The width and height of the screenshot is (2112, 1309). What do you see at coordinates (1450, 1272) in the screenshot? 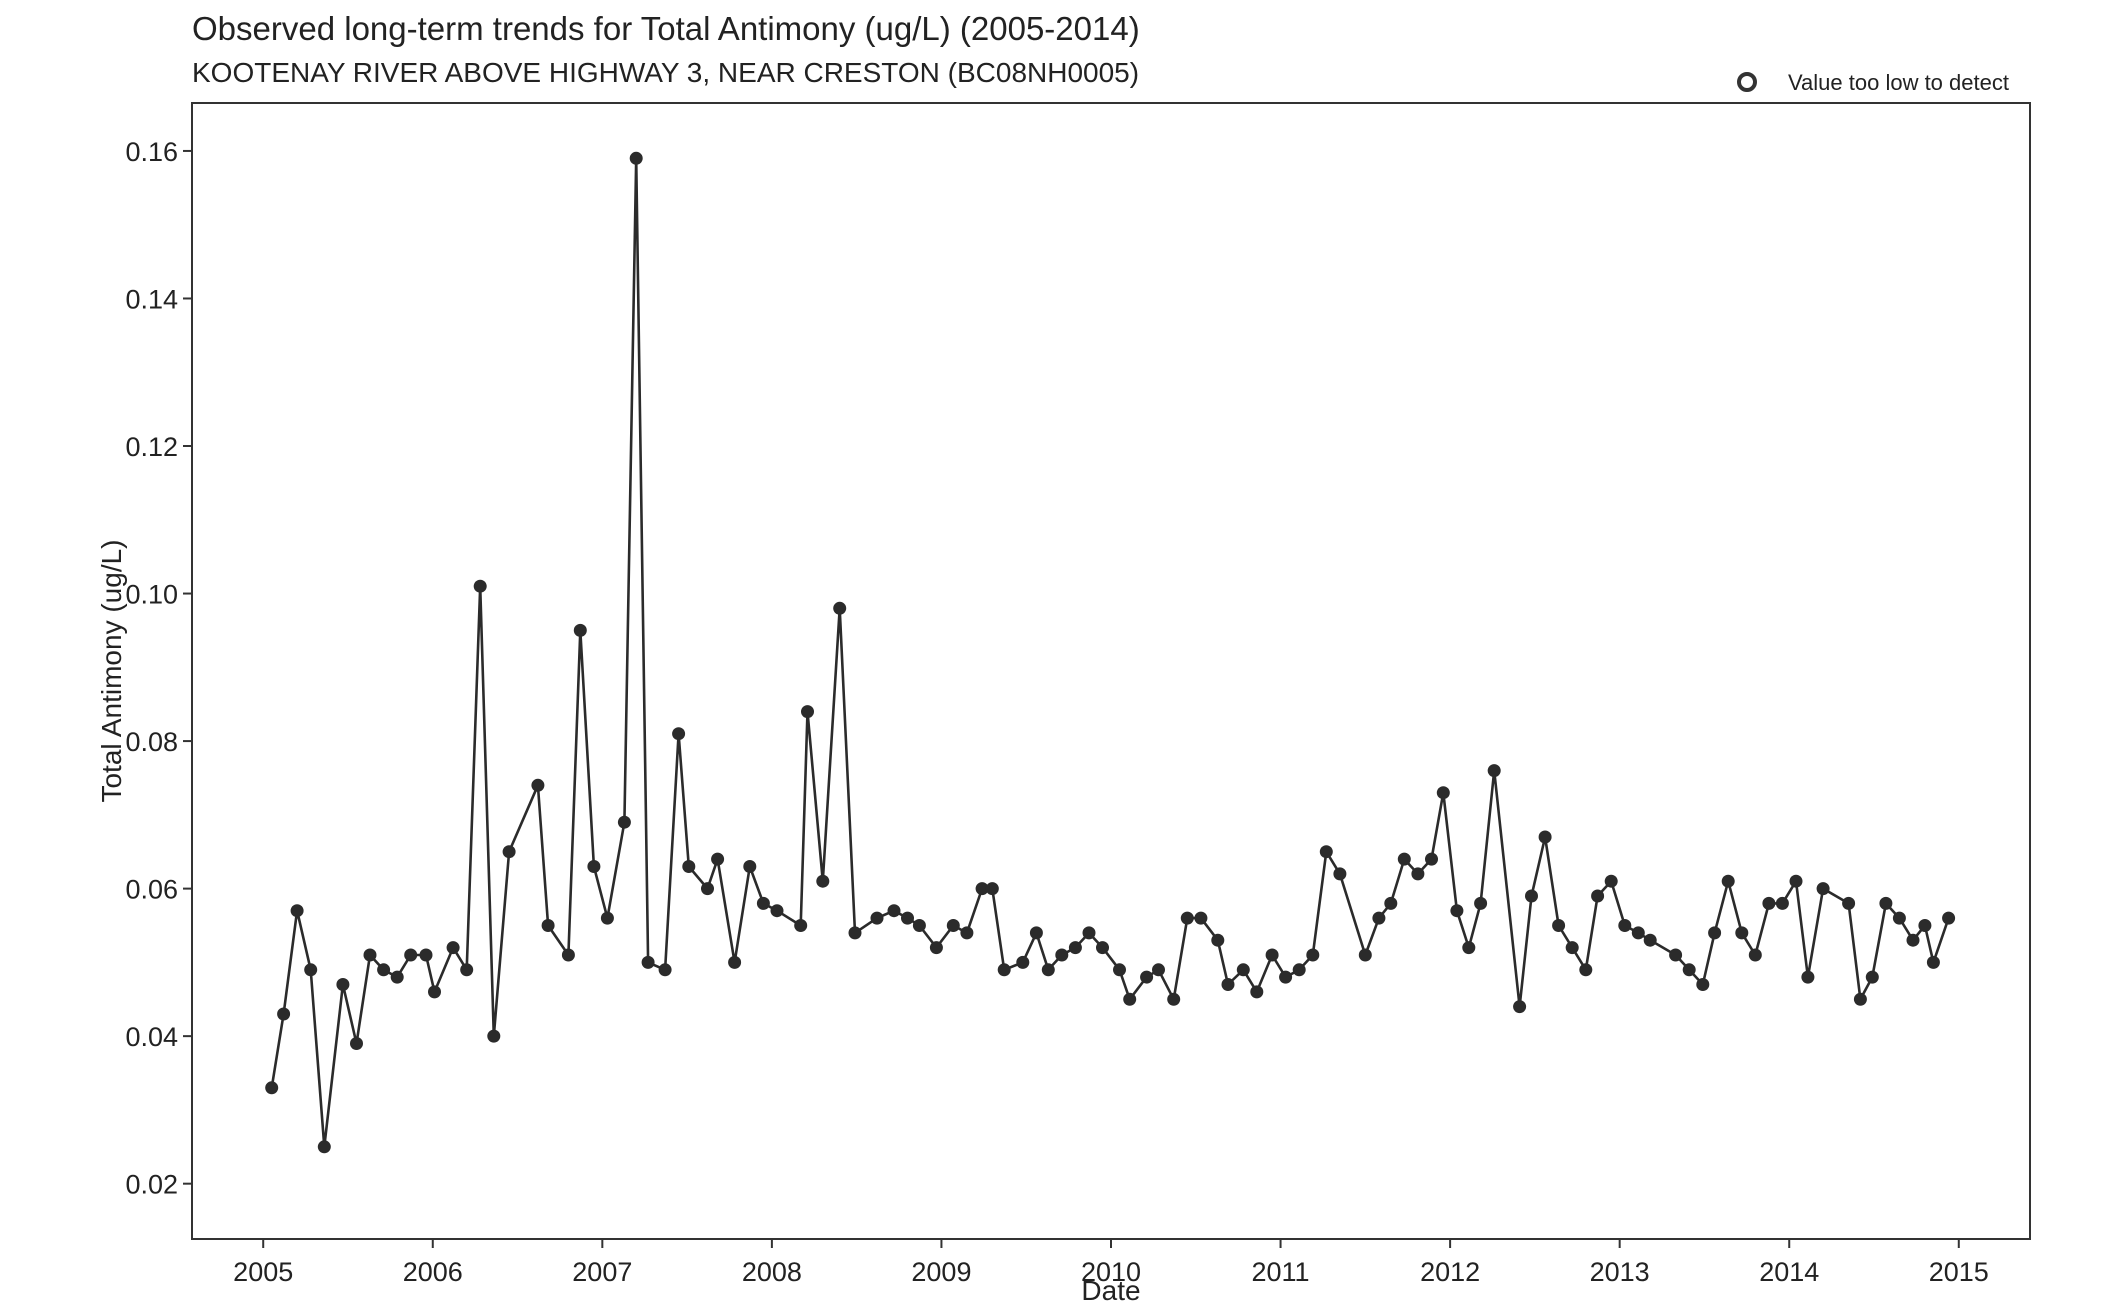
I see `x-tick-label: 2012` at bounding box center [1450, 1272].